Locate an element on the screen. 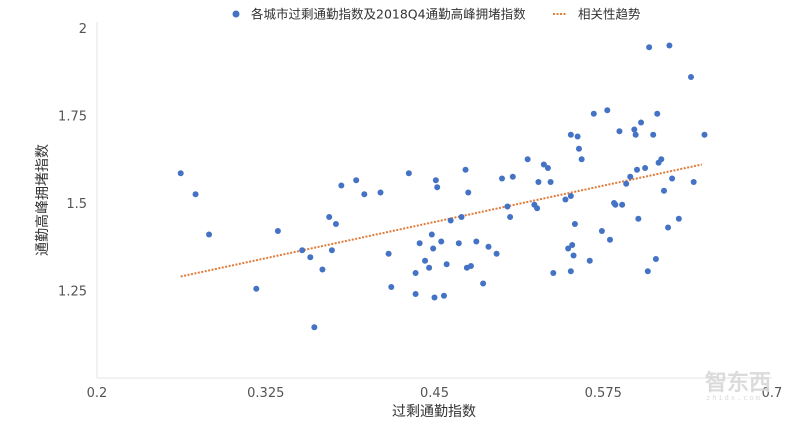 This screenshot has height=424, width=800. legend-label-scatter: 各城市过剩通勤指数及2018Q4通勤高峰拥堵指数 is located at coordinates (388, 14).